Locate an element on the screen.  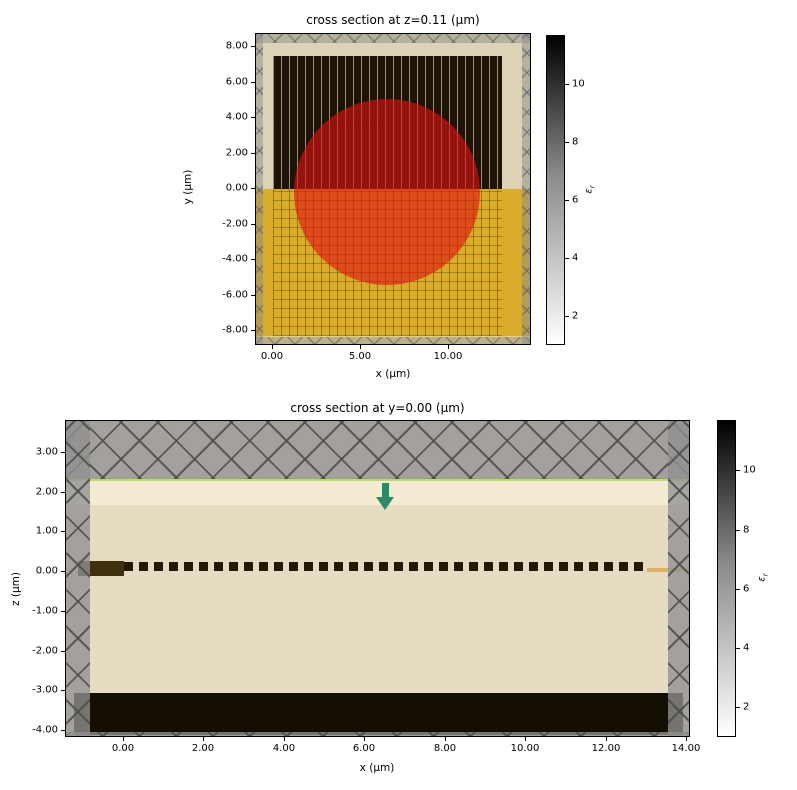
bottom-absorber-layer is located at coordinates (378, 714).